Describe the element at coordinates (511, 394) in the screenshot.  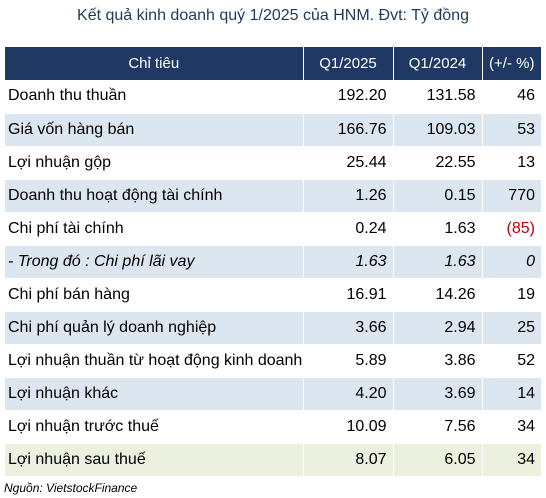
I see `value-change: 14` at that location.